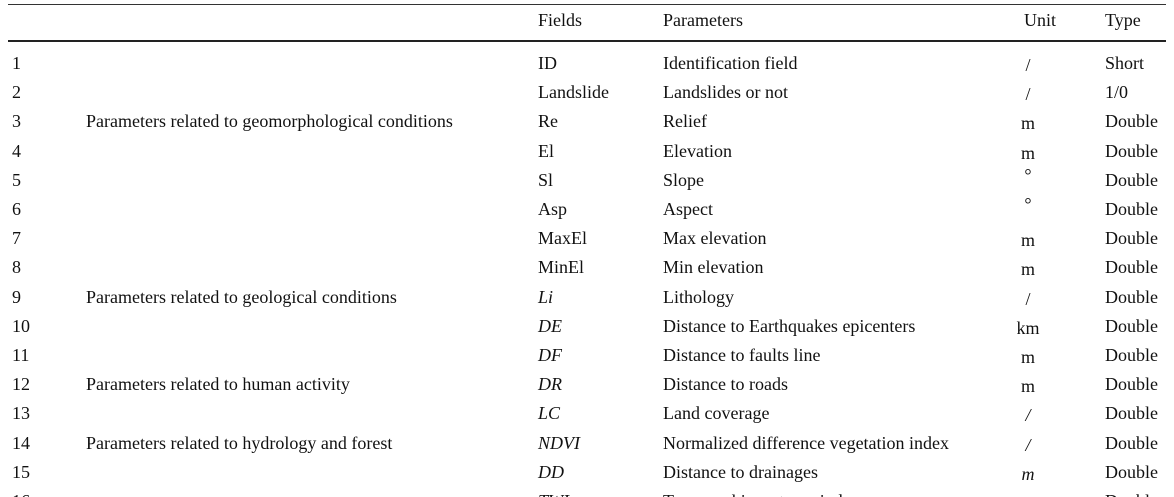  Describe the element at coordinates (1117, 92) in the screenshot. I see `row-type: 1/0` at that location.